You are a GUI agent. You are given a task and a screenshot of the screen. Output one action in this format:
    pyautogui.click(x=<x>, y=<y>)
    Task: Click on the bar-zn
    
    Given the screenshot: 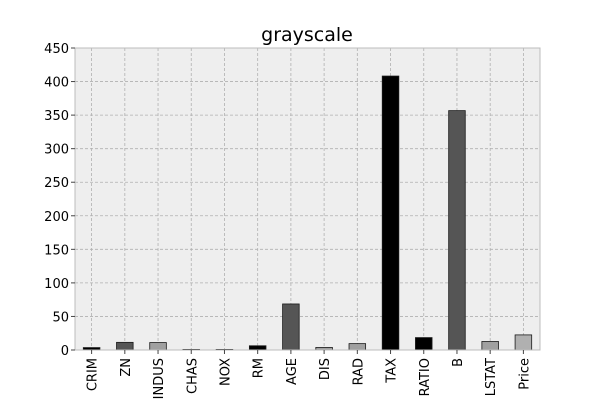 What is the action you would take?
    pyautogui.click(x=125, y=346)
    